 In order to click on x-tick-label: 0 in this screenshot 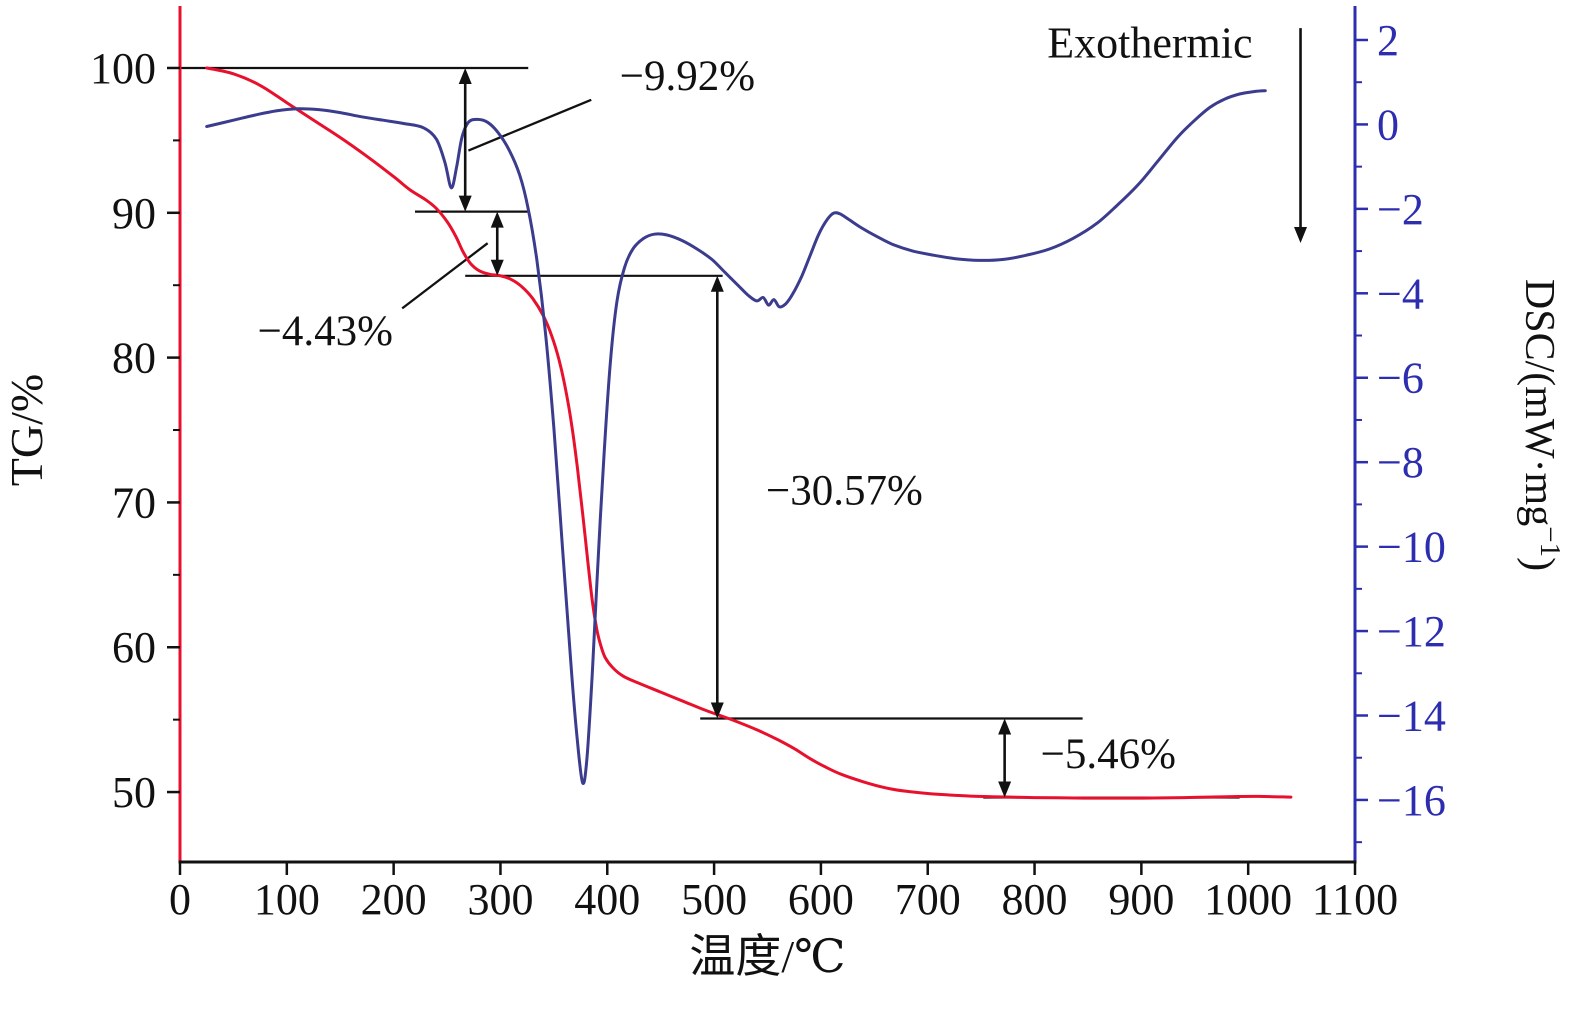, I will do `click(180, 899)`.